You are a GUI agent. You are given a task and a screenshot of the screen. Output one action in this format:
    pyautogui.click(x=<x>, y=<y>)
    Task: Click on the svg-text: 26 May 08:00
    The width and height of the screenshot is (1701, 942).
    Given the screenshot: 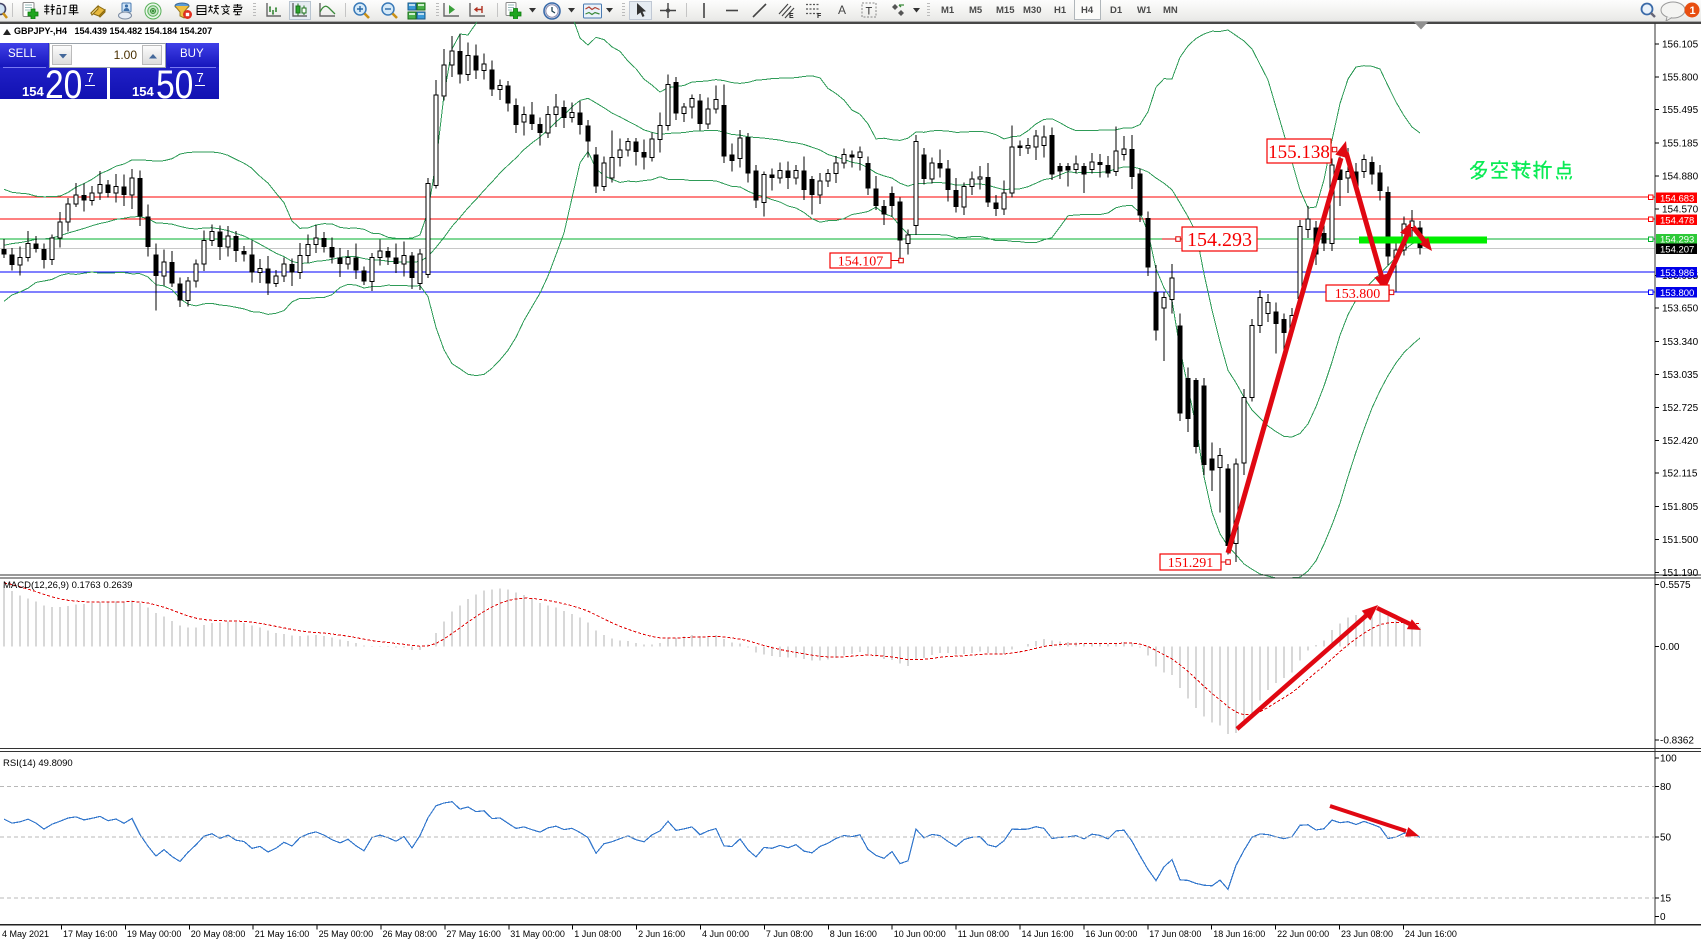 What is the action you would take?
    pyautogui.click(x=410, y=934)
    